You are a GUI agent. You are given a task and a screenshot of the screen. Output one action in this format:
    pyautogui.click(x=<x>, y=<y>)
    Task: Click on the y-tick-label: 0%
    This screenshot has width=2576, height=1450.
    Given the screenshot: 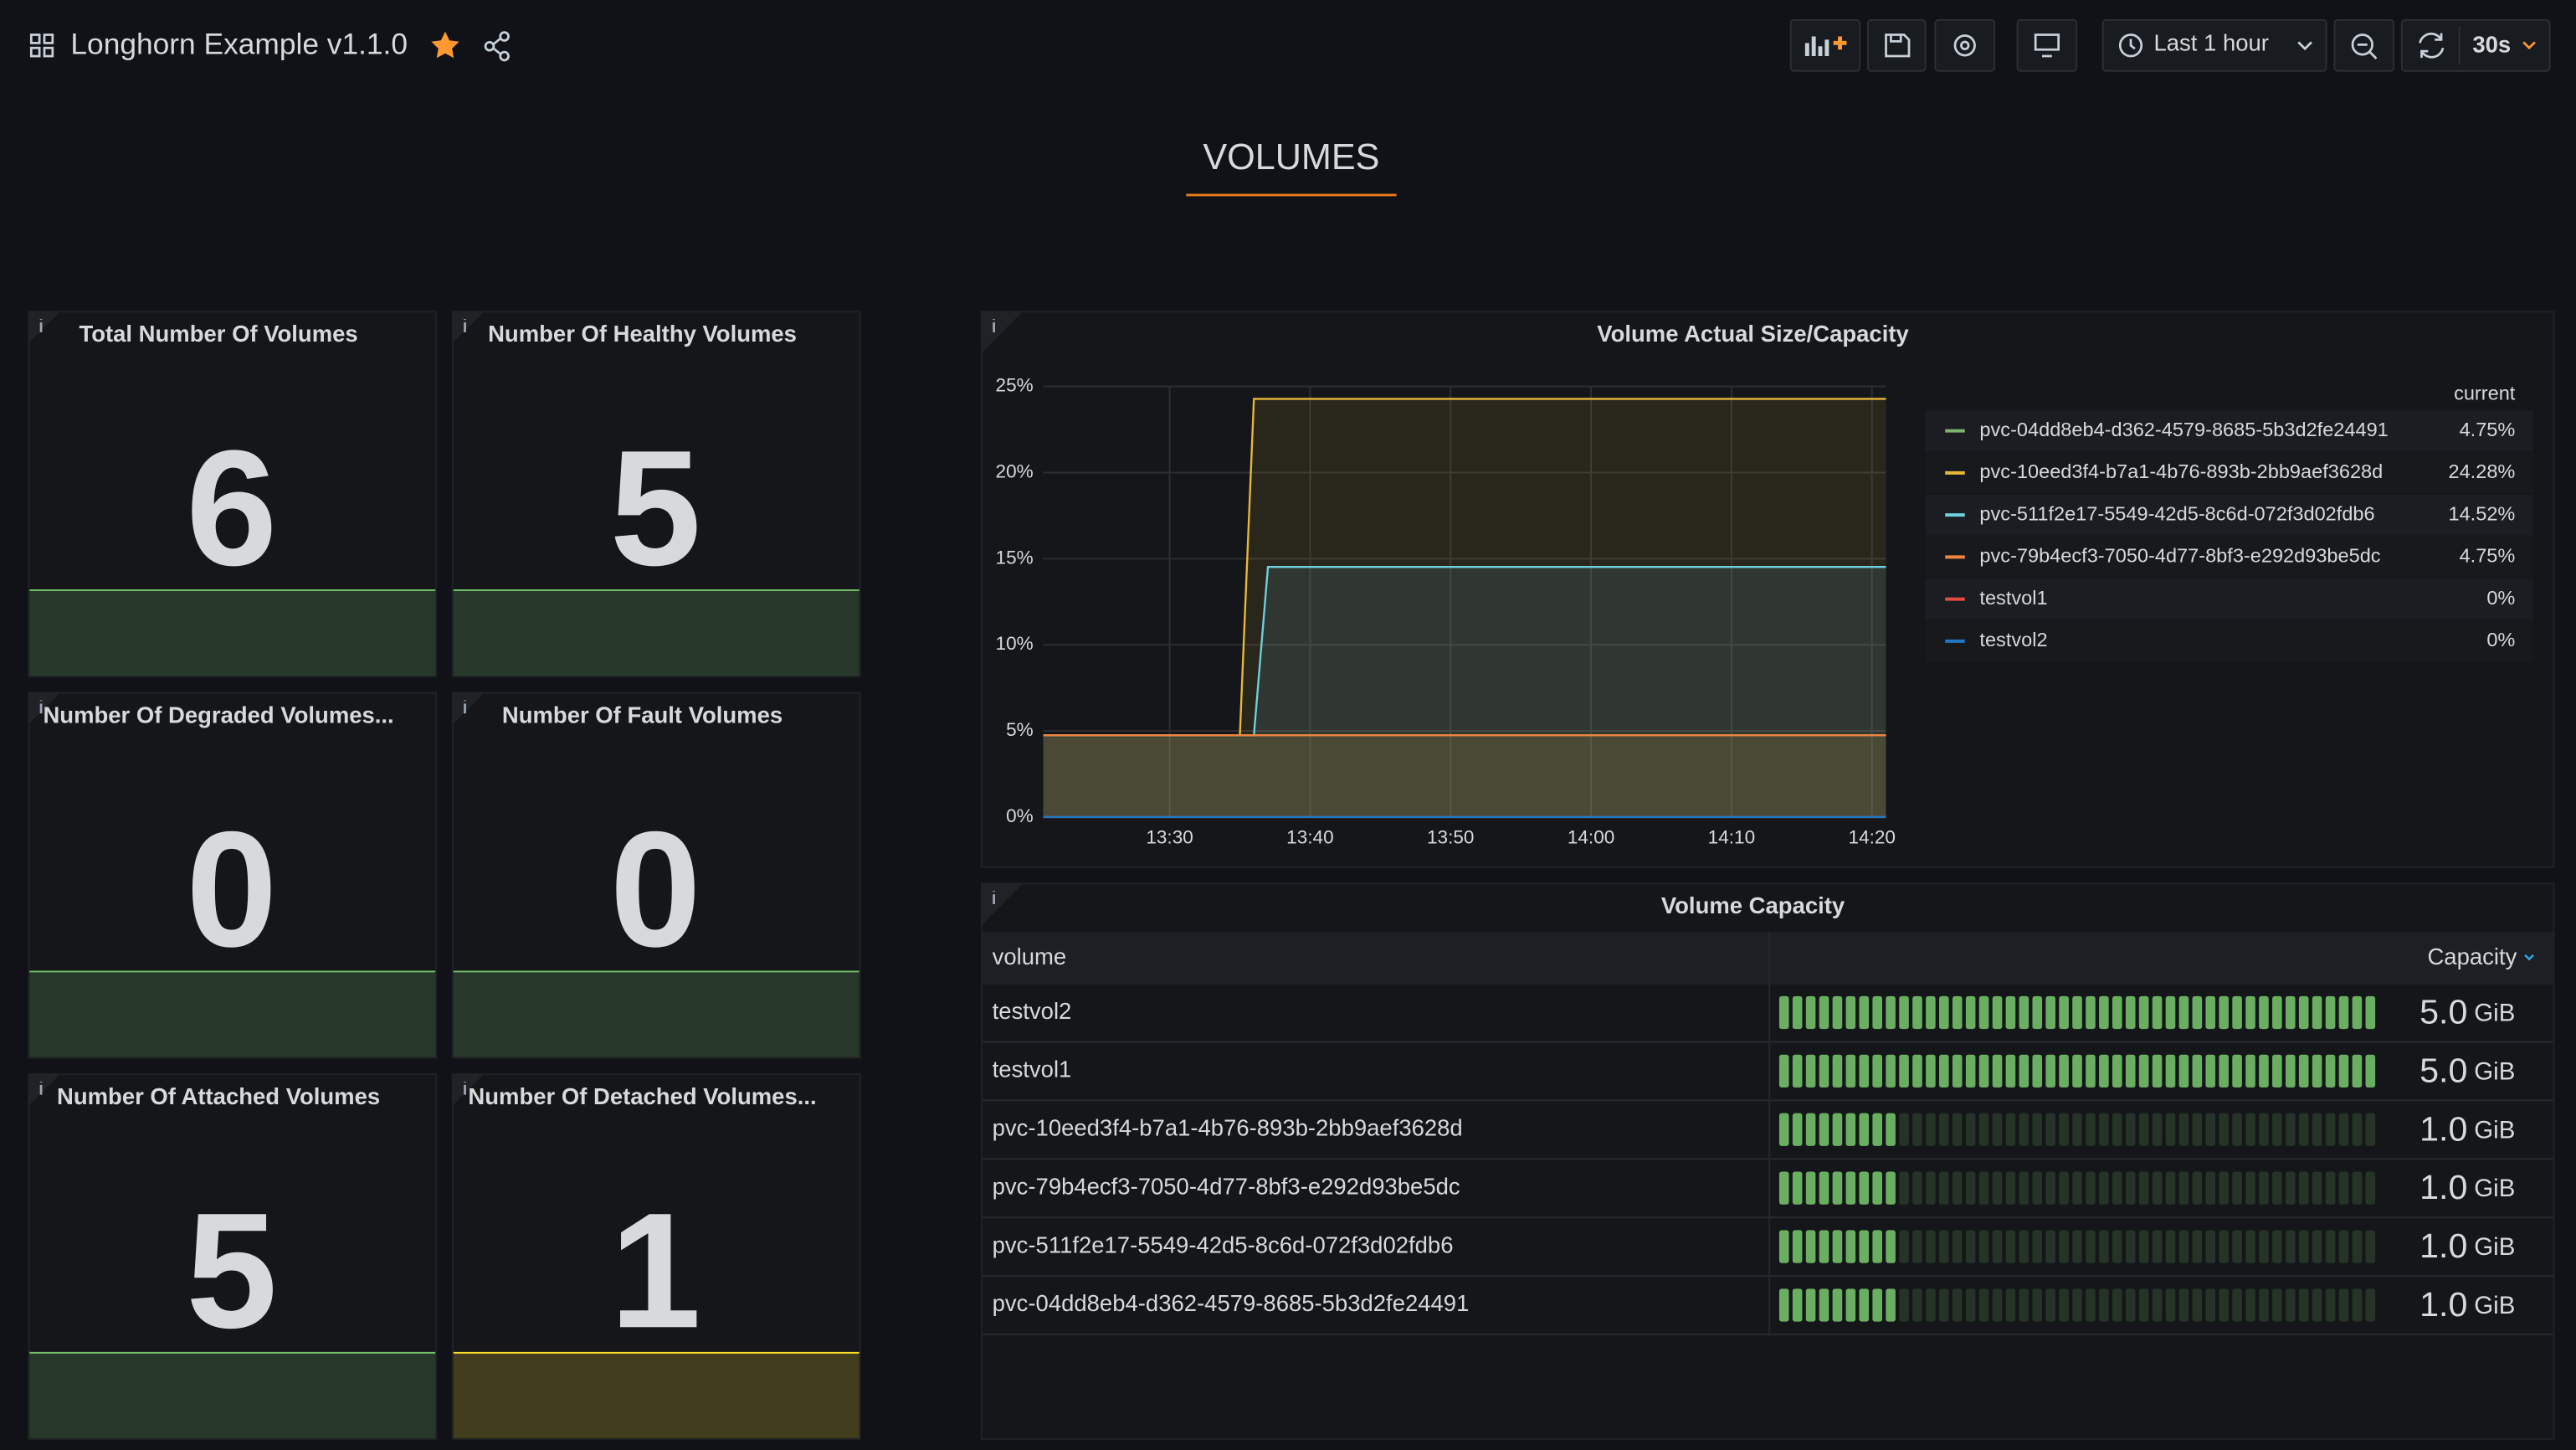 What is the action you would take?
    pyautogui.click(x=1020, y=816)
    